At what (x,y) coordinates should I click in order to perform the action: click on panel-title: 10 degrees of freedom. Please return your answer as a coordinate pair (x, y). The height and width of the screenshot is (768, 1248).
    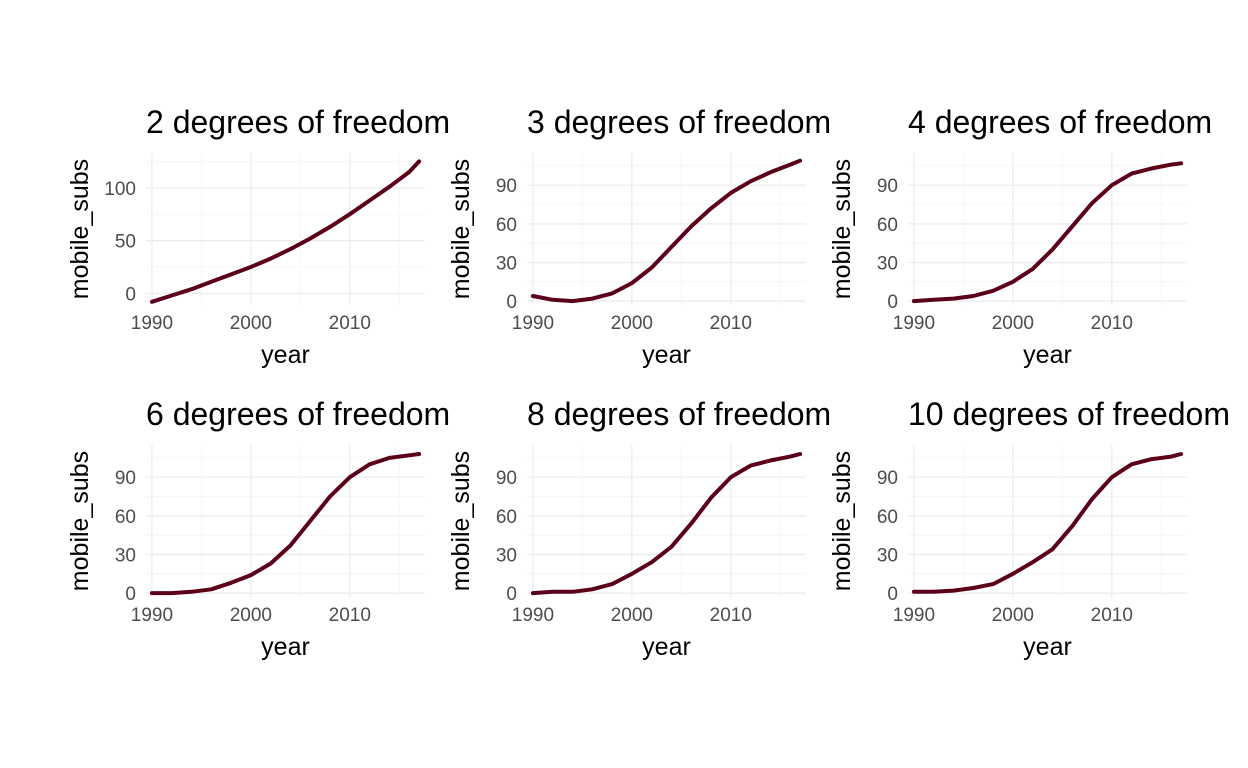
    Looking at the image, I should click on (1069, 414).